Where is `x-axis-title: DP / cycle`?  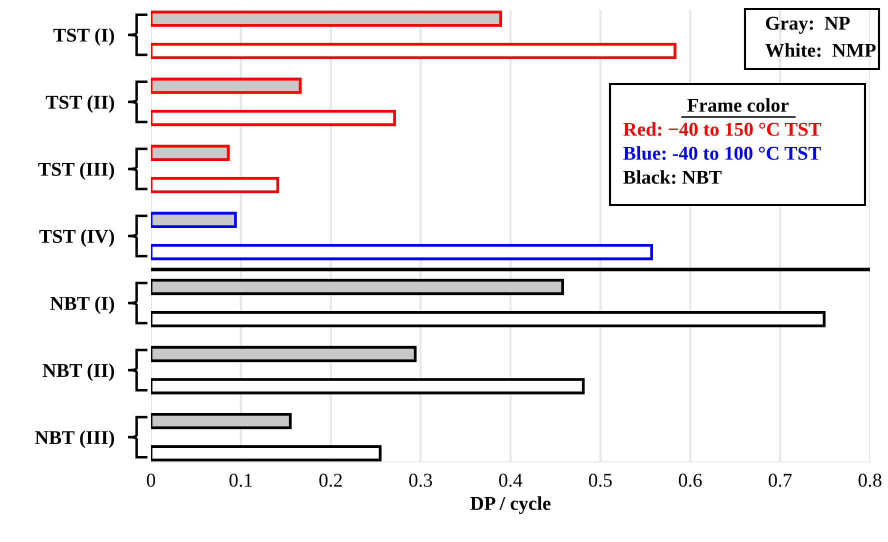 x-axis-title: DP / cycle is located at coordinates (510, 505).